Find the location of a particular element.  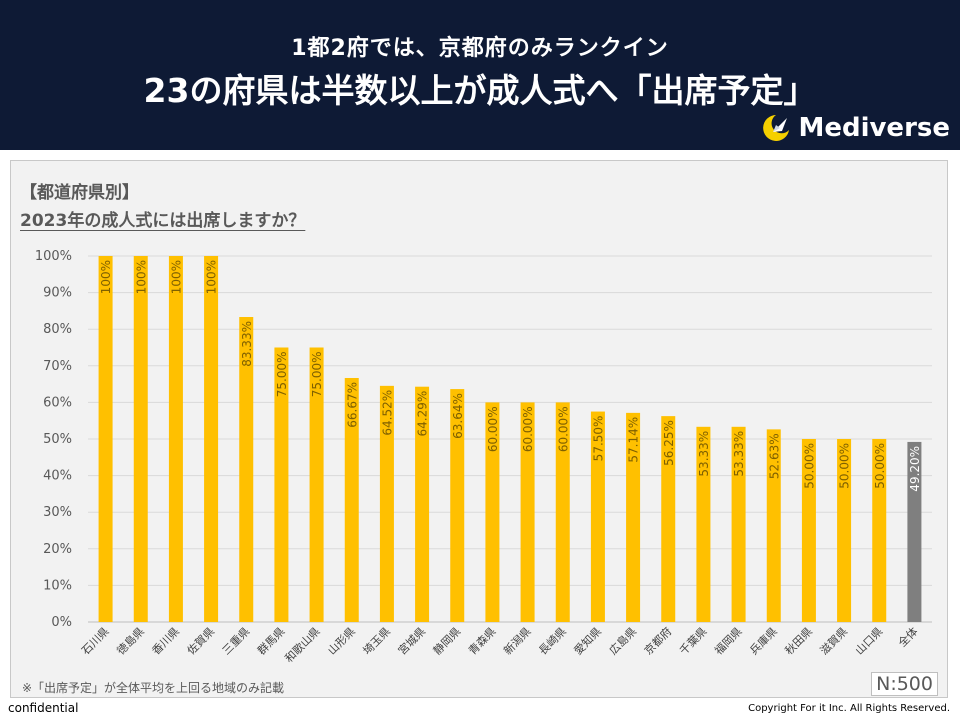

mediverse-logo-icon is located at coordinates (776, 128).